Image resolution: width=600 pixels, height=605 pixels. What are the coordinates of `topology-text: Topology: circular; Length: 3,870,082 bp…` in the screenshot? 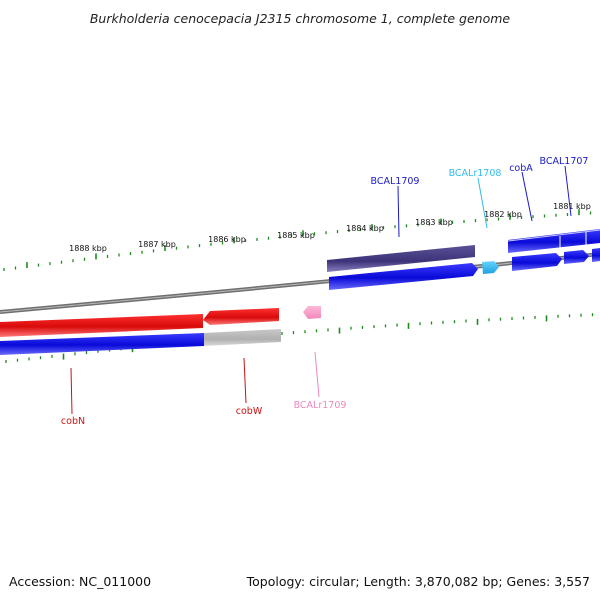 It's located at (418, 581).